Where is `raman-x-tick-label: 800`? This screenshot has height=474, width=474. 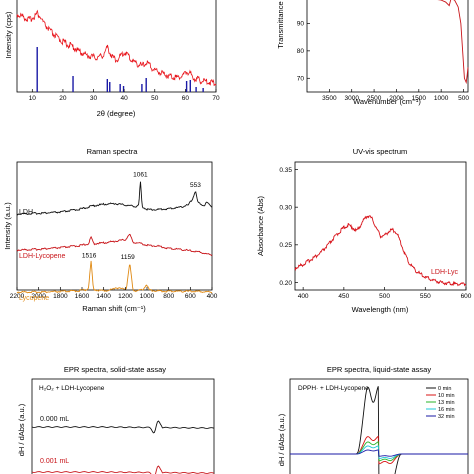 raman-x-tick-label: 800 is located at coordinates (168, 296).